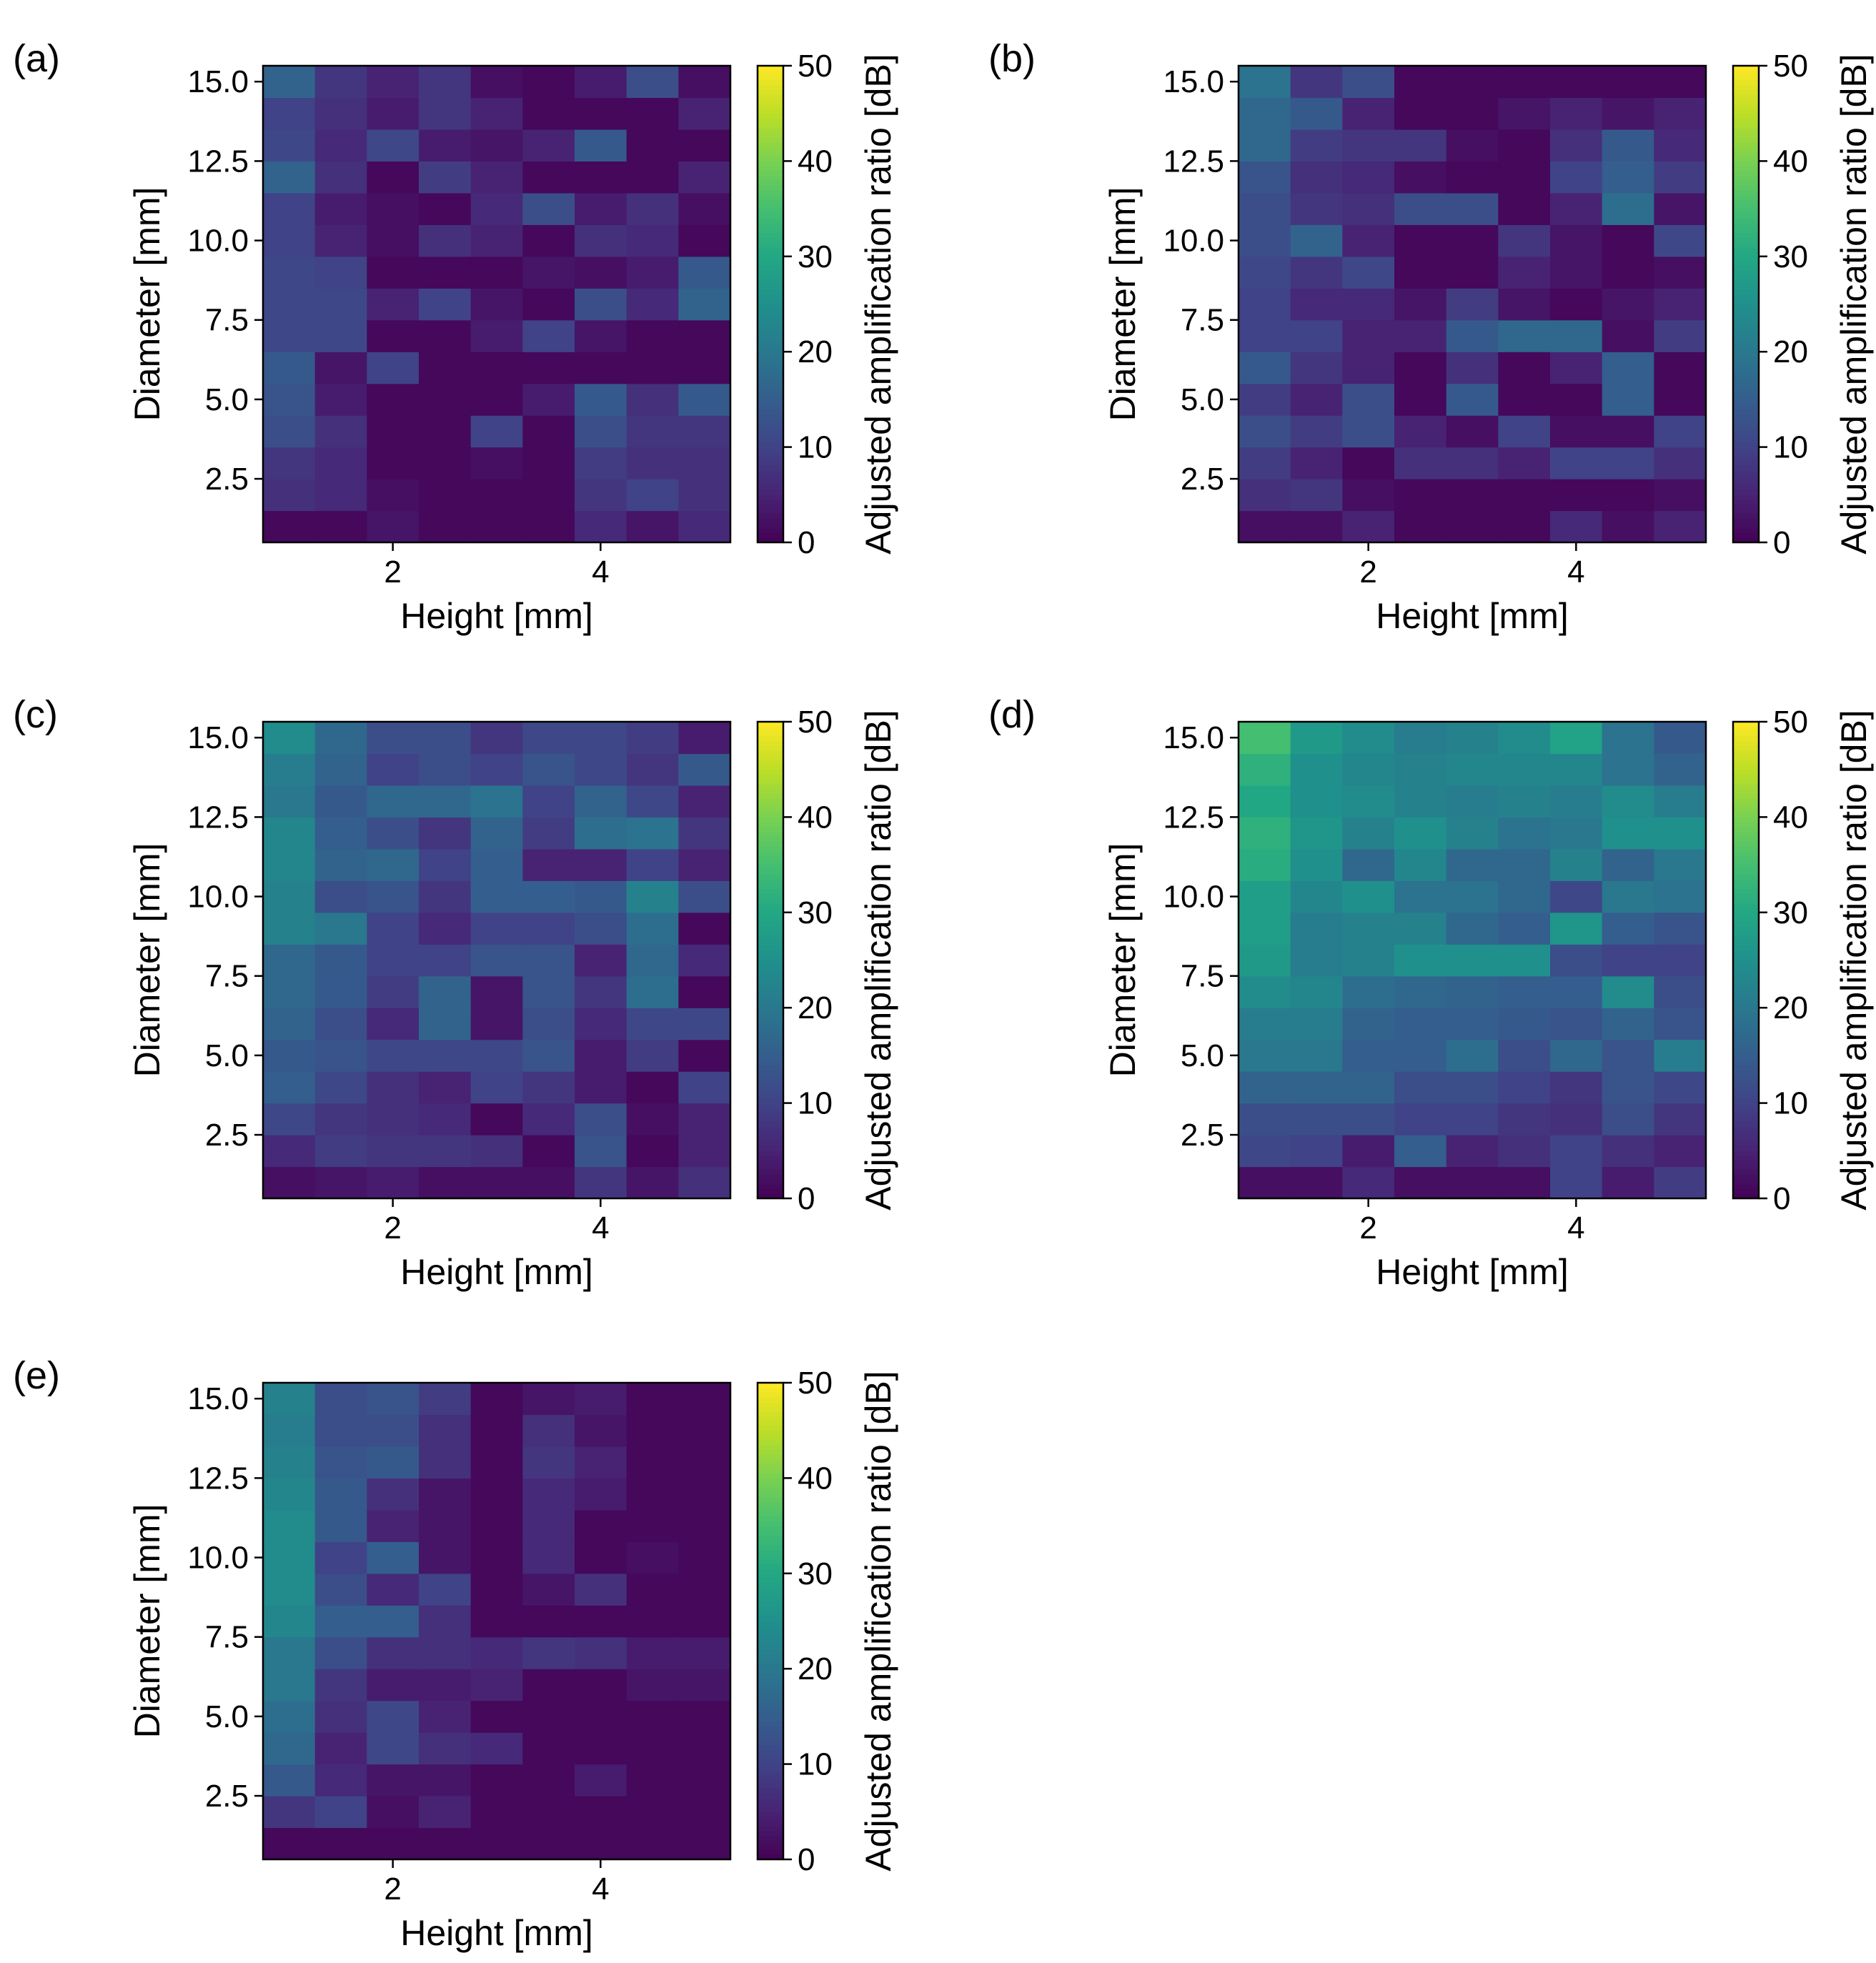 This screenshot has height=1963, width=1876. What do you see at coordinates (497, 304) in the screenshot?
I see `axes-frame` at bounding box center [497, 304].